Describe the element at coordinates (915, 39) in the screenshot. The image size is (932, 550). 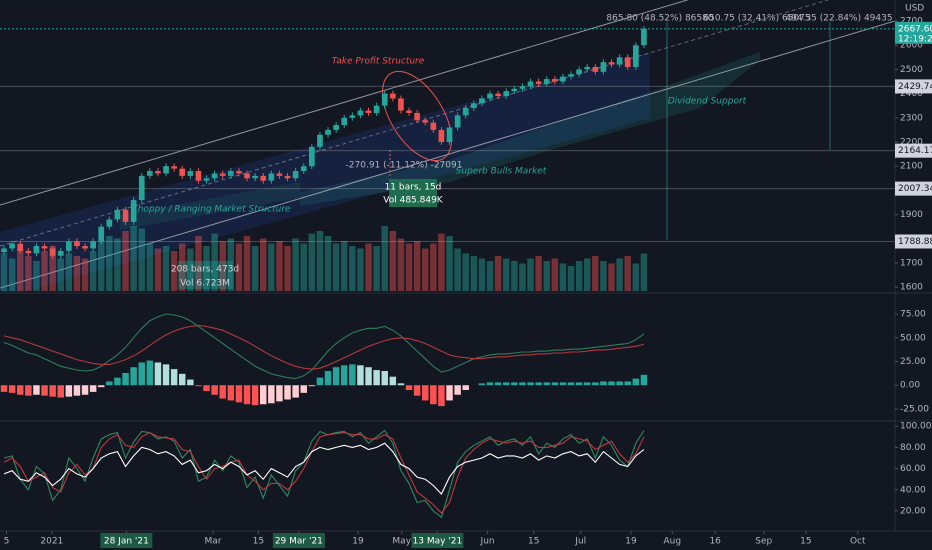
I see `countdown: 12:19:22` at that location.